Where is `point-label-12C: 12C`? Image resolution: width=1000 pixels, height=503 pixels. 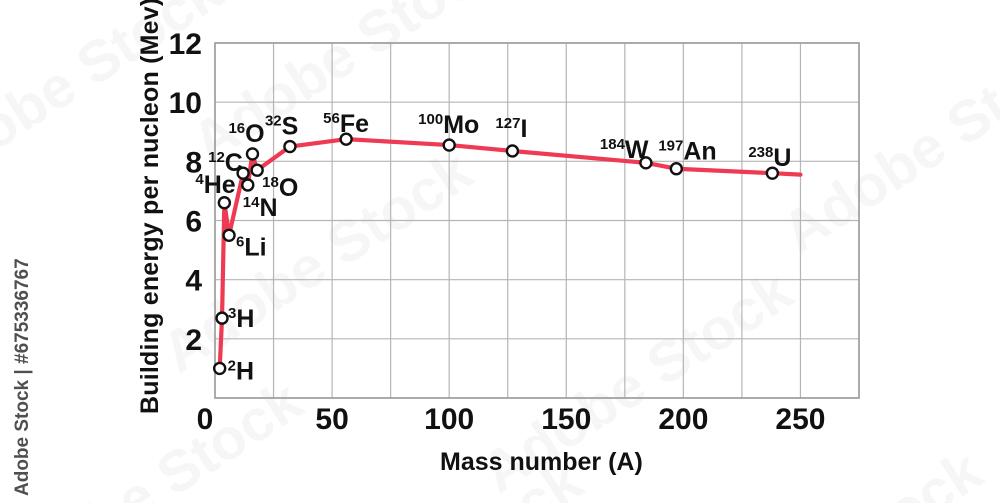 point-label-12C: 12C is located at coordinates (225, 163).